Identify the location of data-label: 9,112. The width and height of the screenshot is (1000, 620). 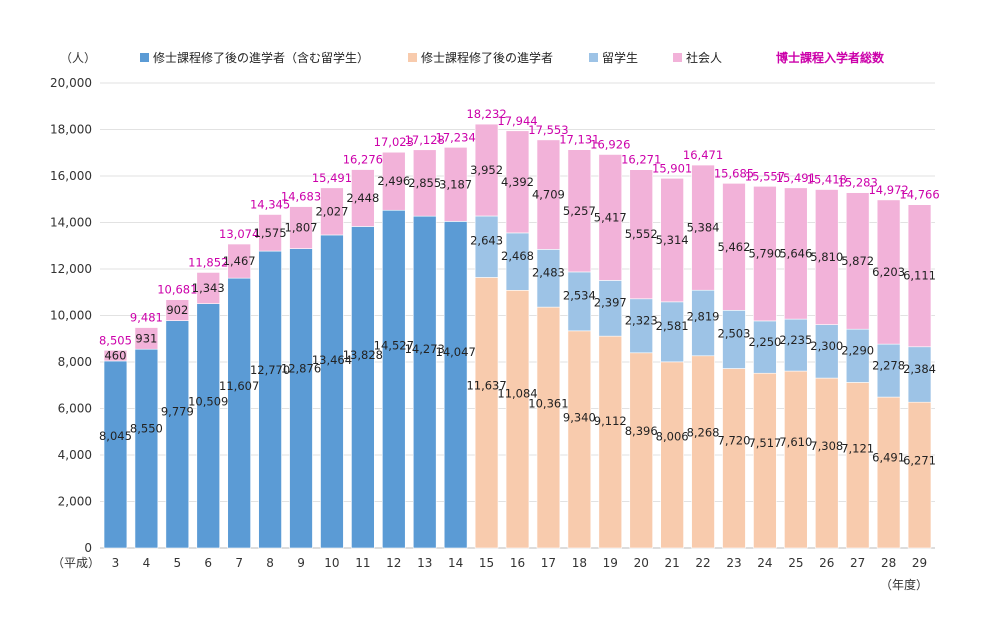
(610, 421).